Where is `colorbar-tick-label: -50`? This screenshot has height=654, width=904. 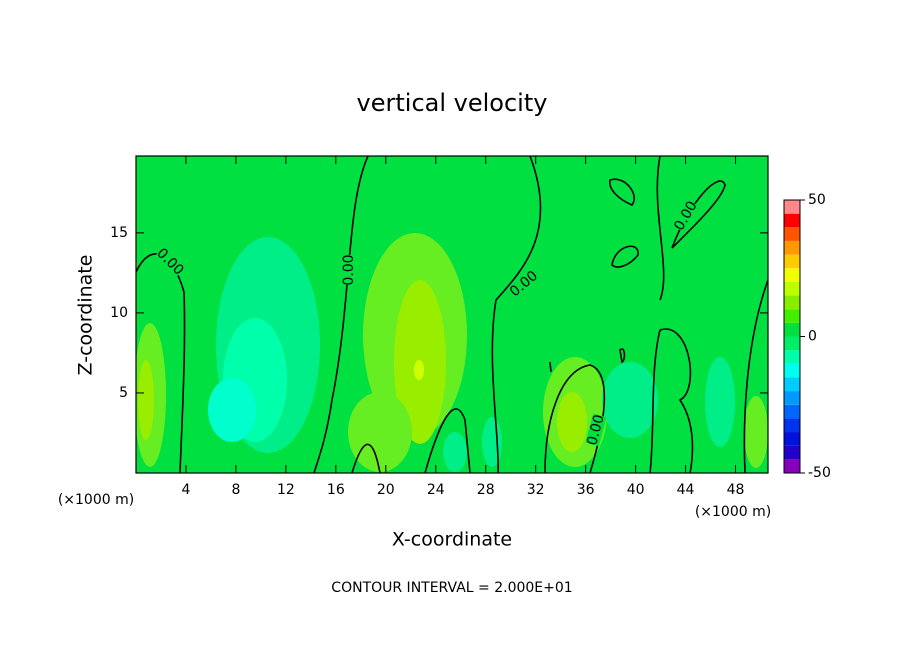
colorbar-tick-label: -50 is located at coordinates (819, 473).